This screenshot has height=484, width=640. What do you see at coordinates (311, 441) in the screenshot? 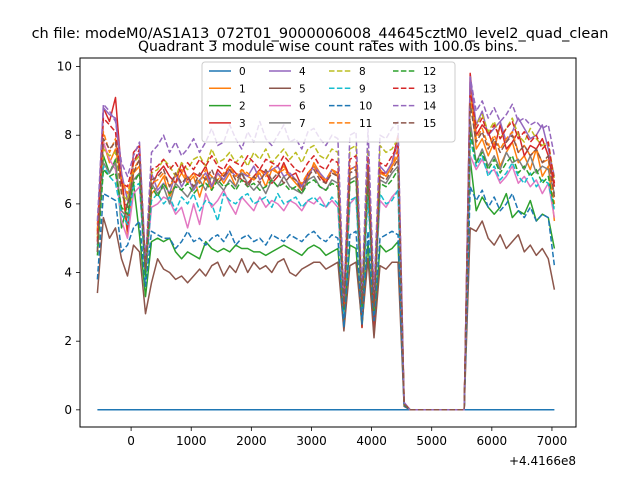
I see `x-tick-label: 3000` at bounding box center [311, 441].